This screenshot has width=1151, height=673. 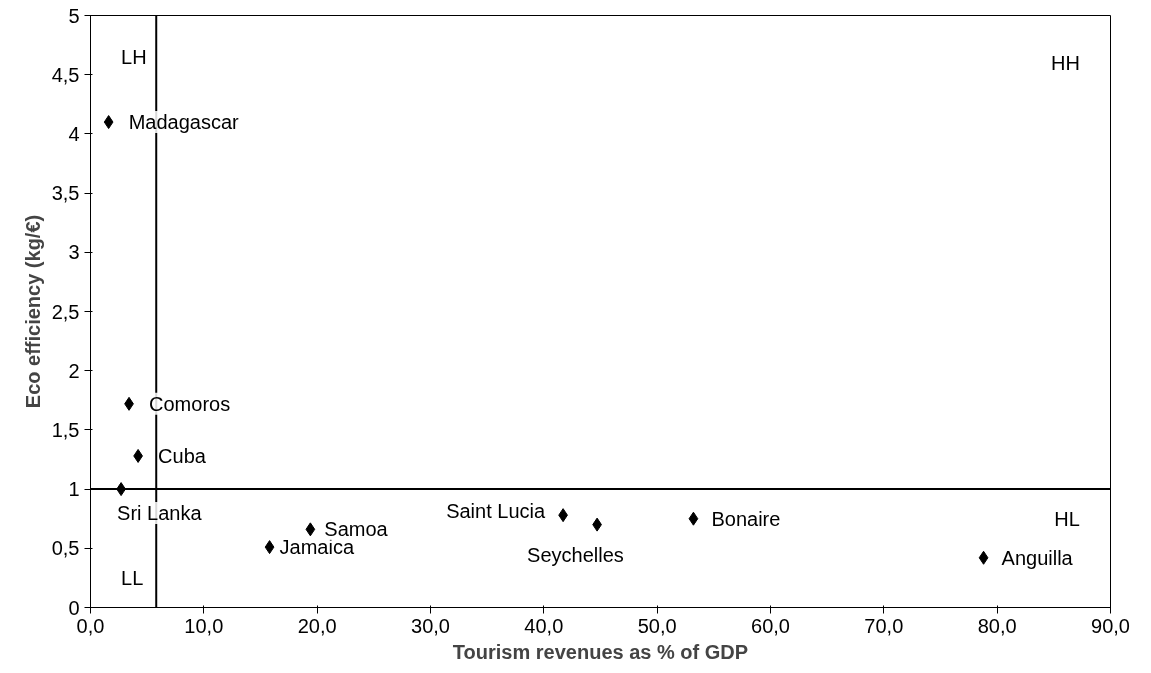 I want to click on series-label: Bonaire, so click(x=746, y=518).